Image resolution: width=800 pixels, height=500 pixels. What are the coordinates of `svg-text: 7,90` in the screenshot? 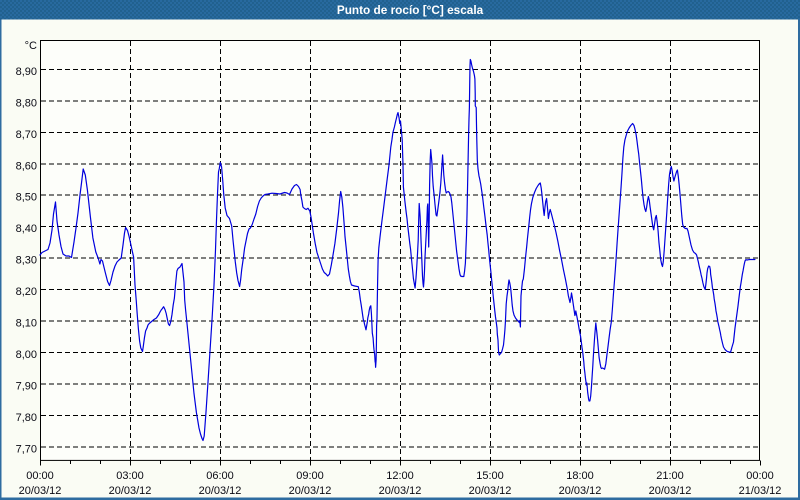 It's located at (26, 386).